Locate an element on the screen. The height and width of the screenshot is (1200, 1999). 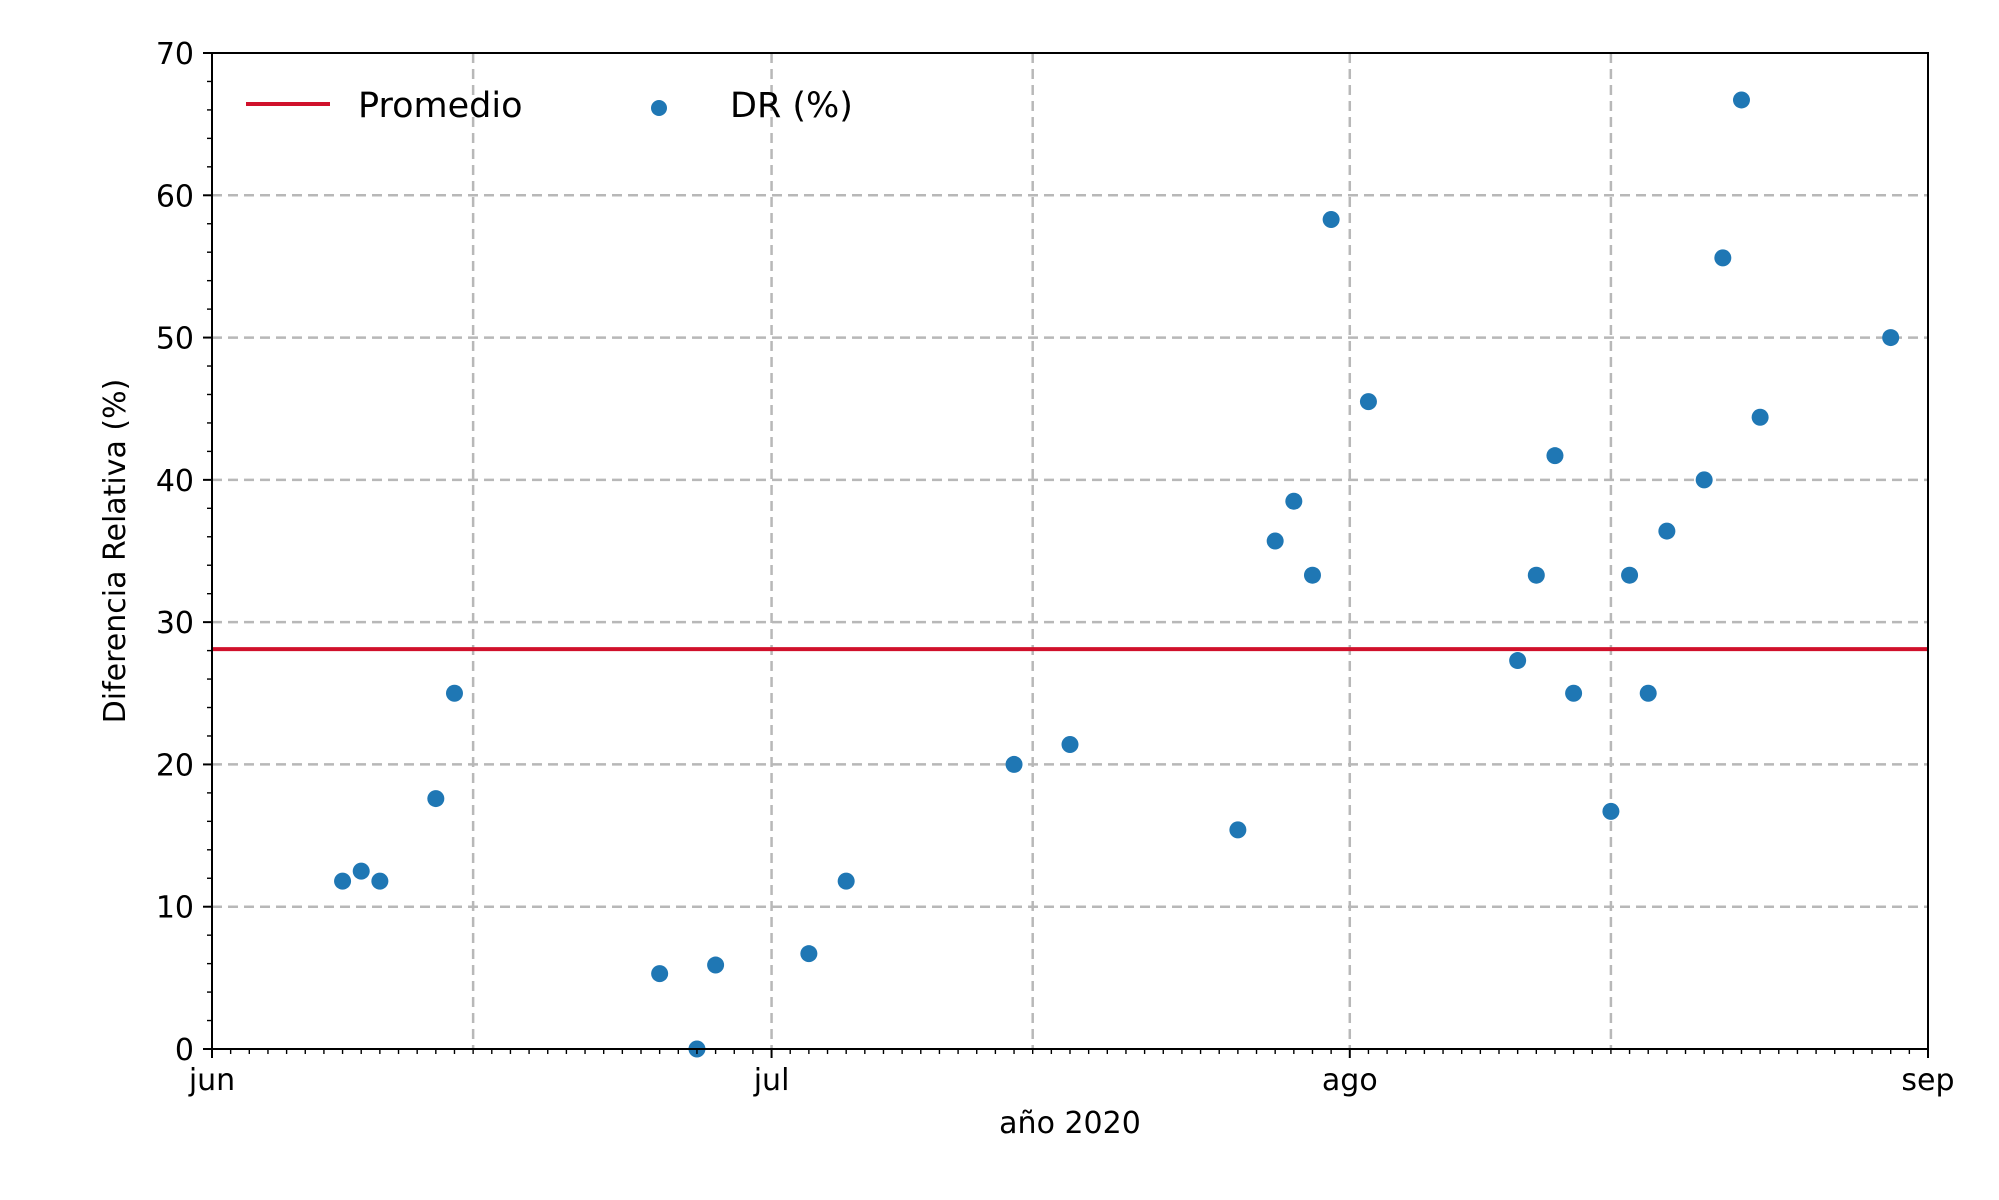
legend: Promedio DR (%) is located at coordinates (549, 106).